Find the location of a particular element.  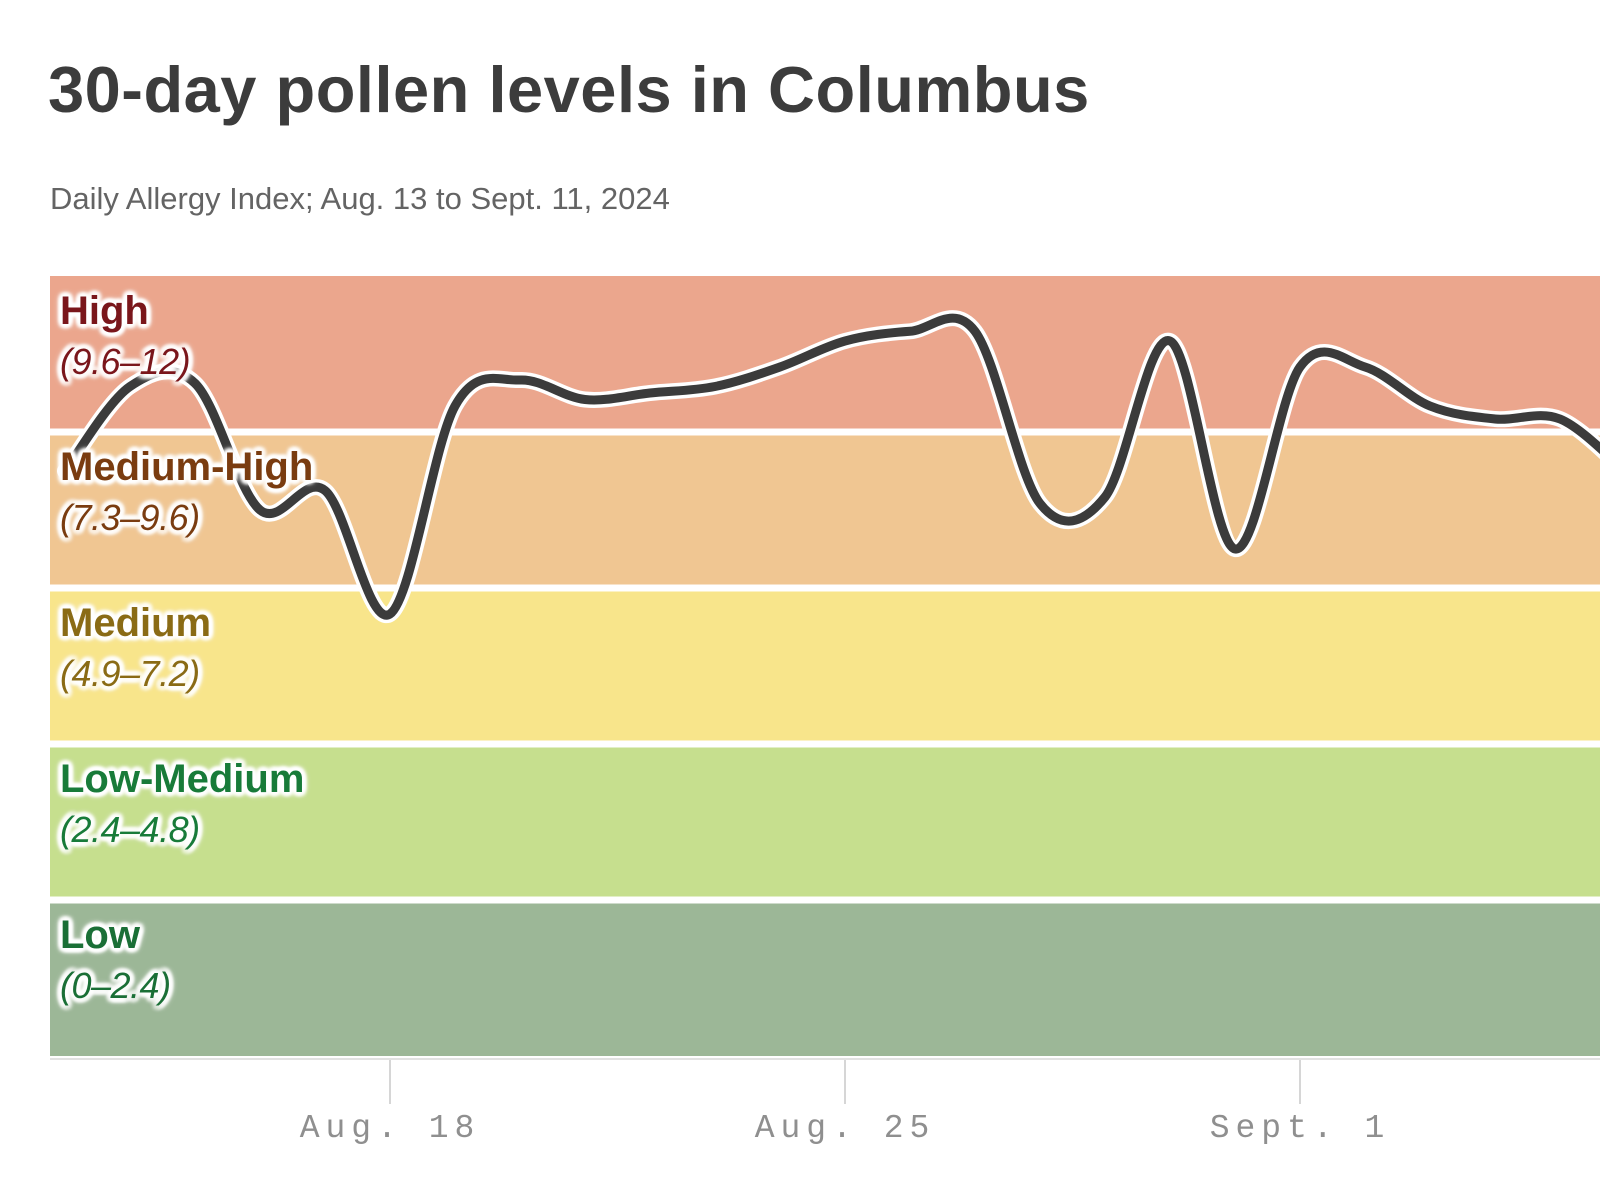

x-tick-label-sept-1: Sept. 1 is located at coordinates (1300, 1128).